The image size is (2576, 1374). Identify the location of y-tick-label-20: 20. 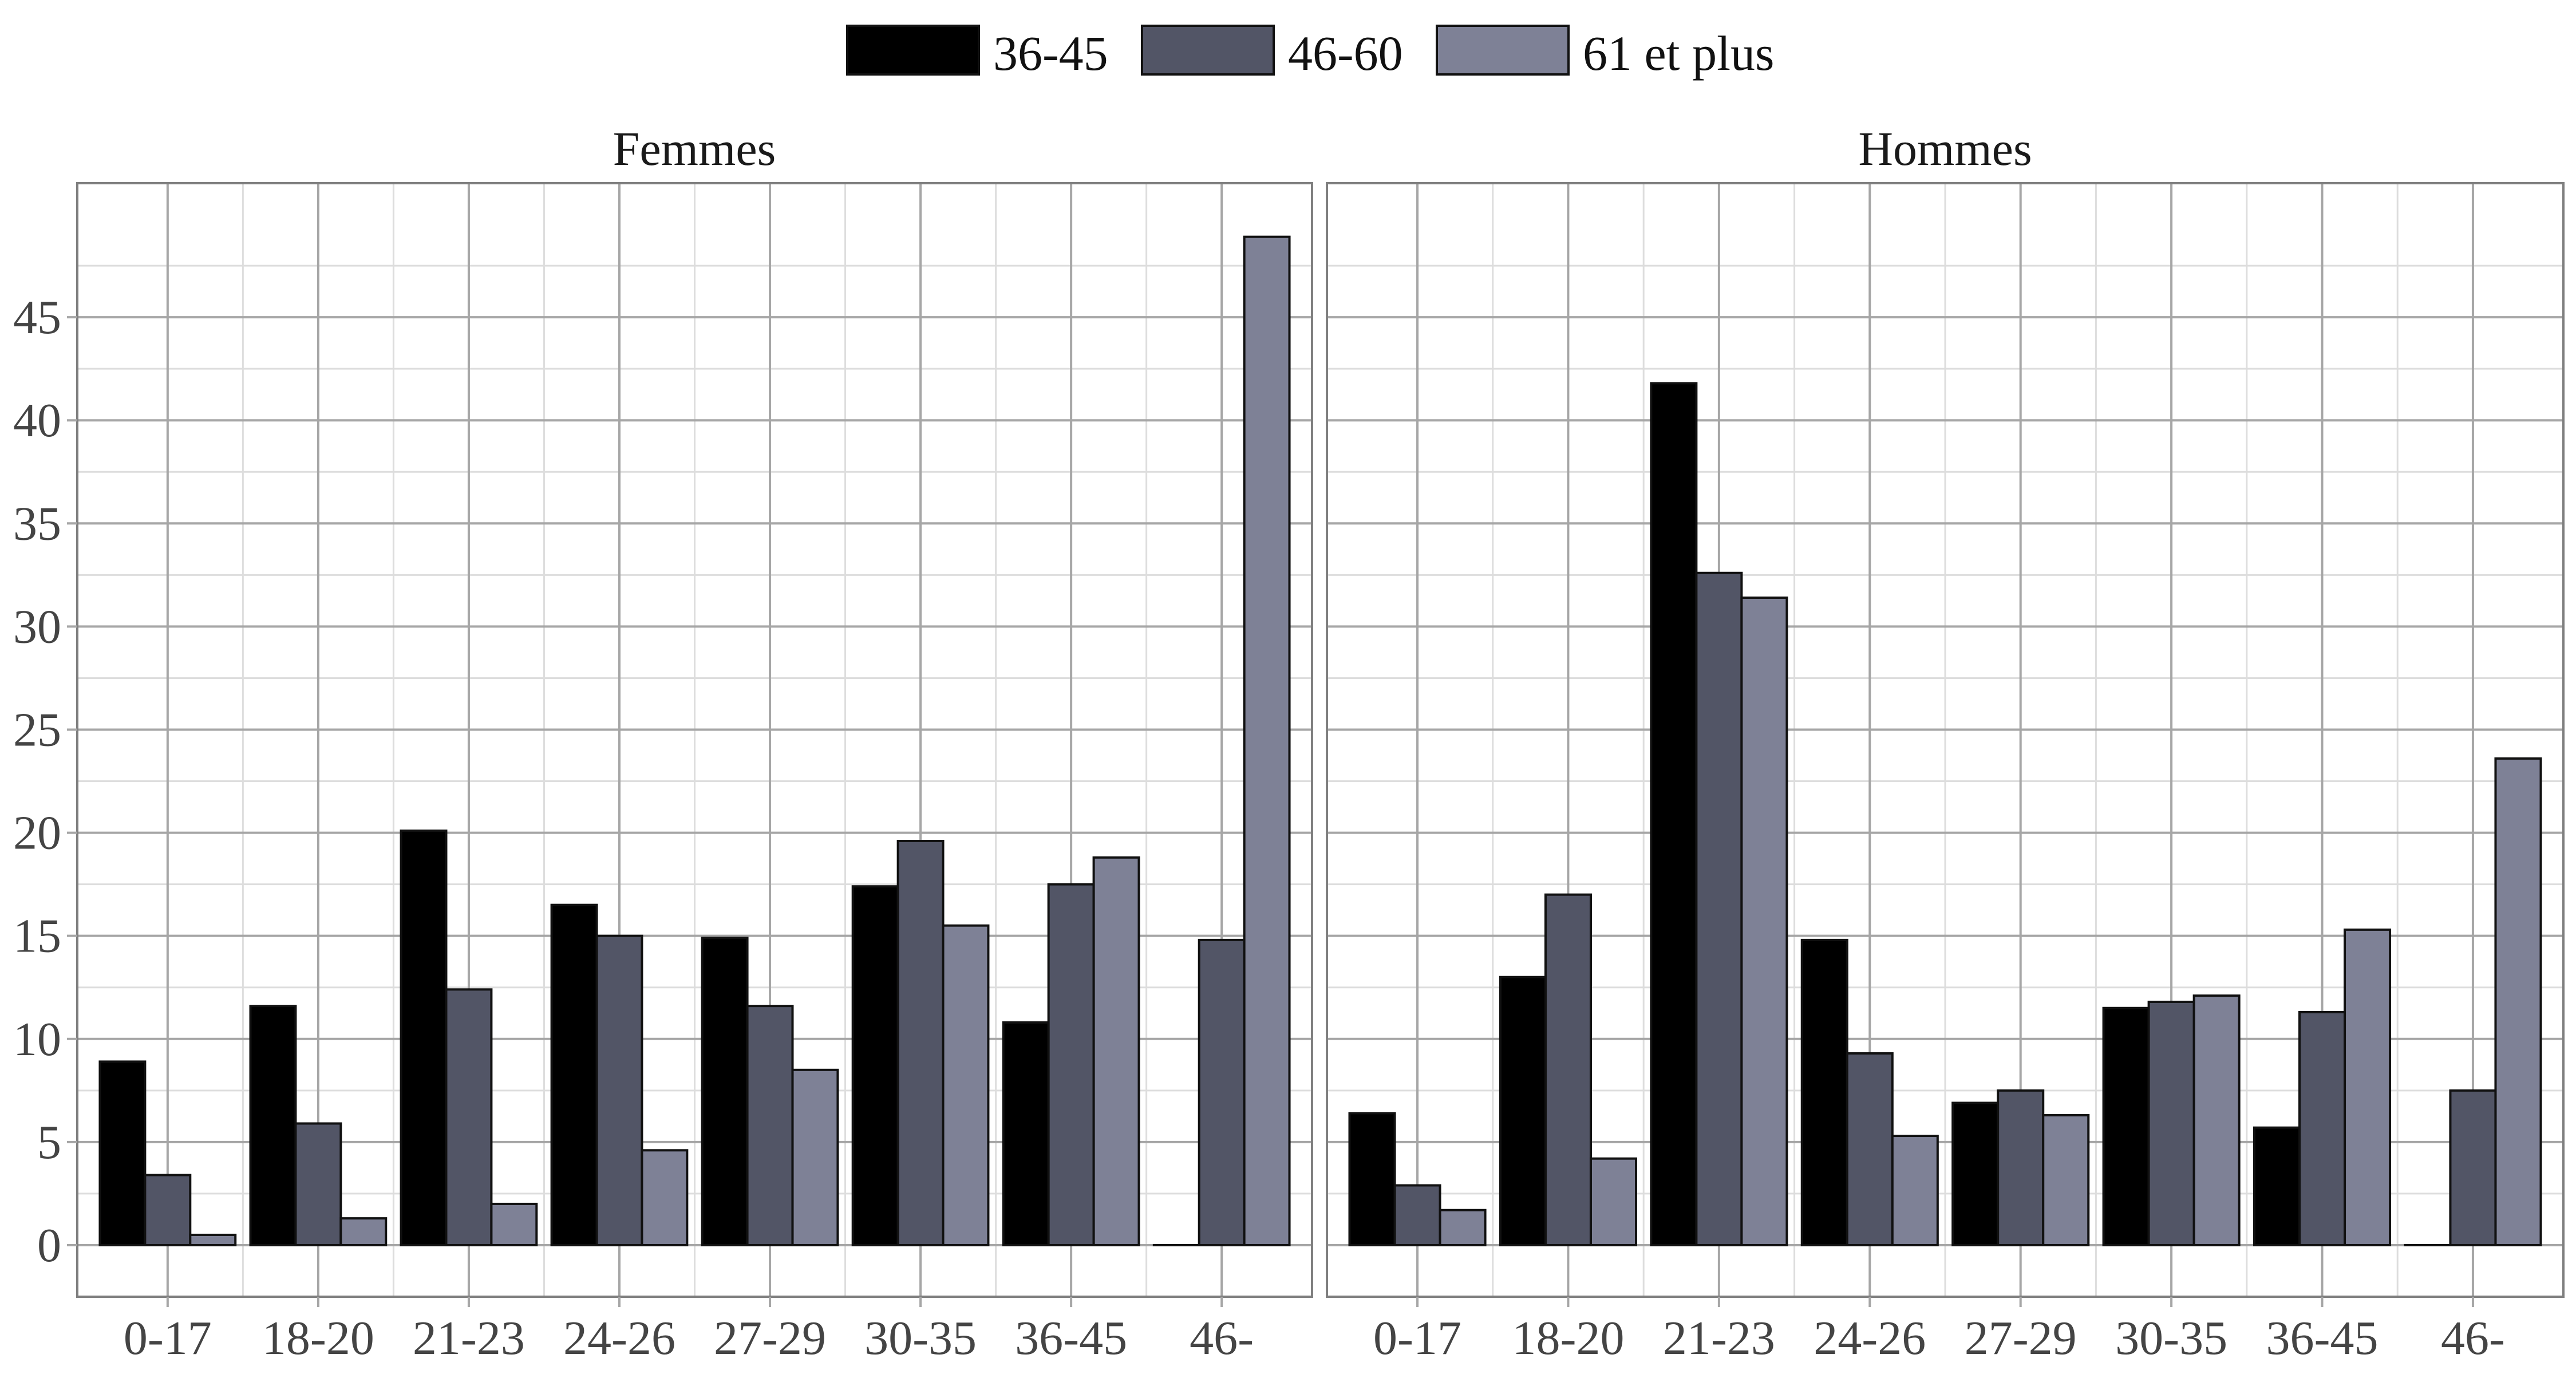
(37, 833).